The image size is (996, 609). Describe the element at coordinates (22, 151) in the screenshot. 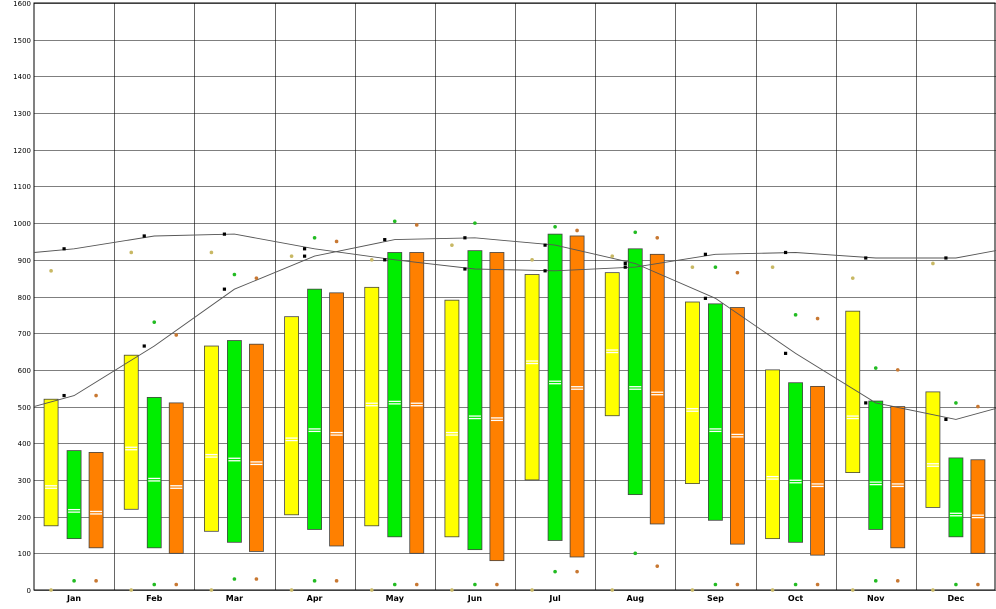

I see `y-tick-label: 1200` at that location.